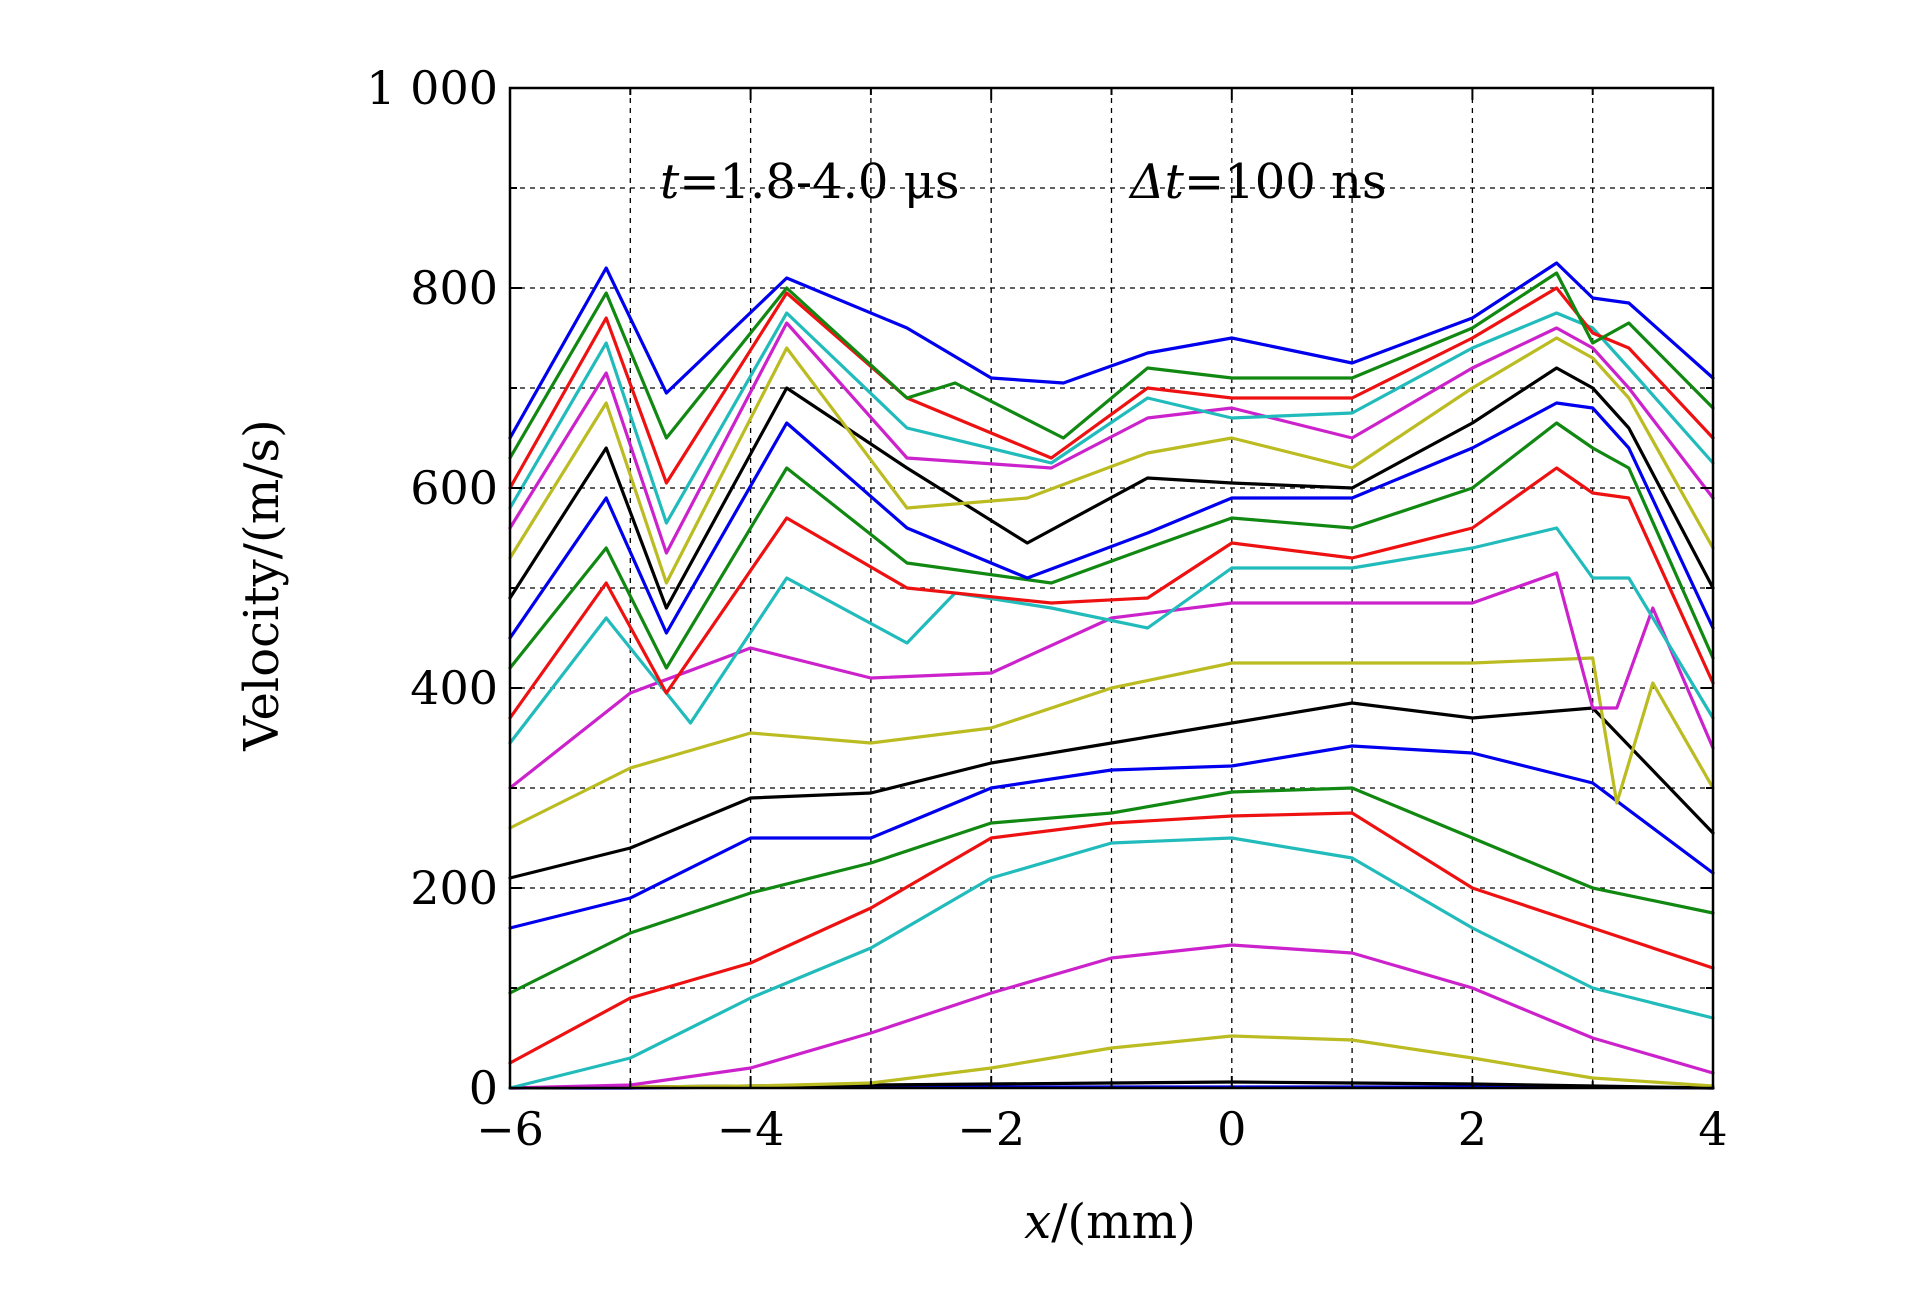 This screenshot has width=1923, height=1299. What do you see at coordinates (1111, 1062) in the screenshot?
I see `series-line-t3` at bounding box center [1111, 1062].